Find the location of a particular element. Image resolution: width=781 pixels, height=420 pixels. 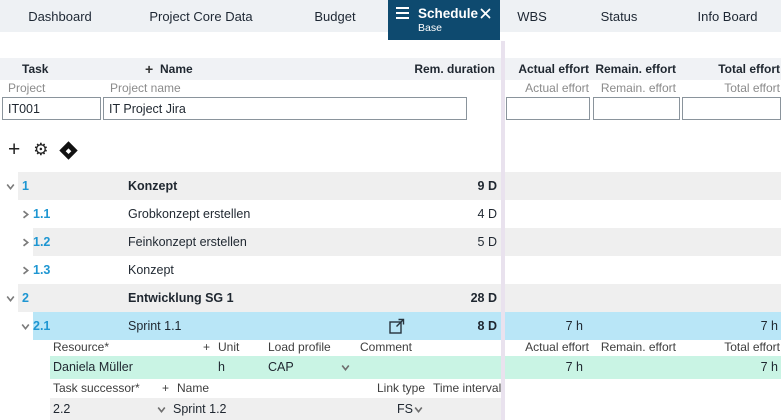

successor-row-background is located at coordinates (277, 409).